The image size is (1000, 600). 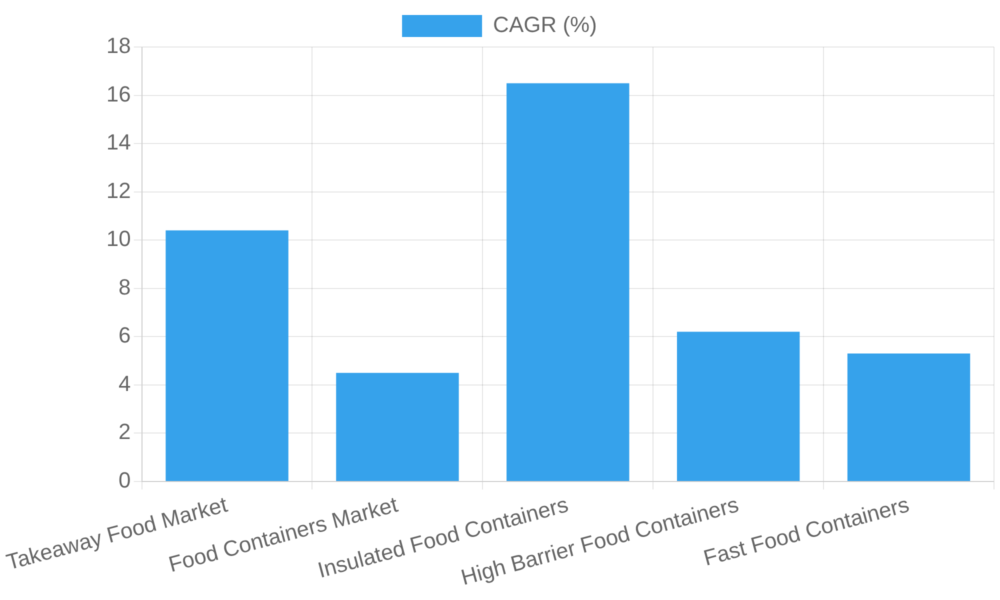 I want to click on y-tick-label: 16, so click(x=118, y=93).